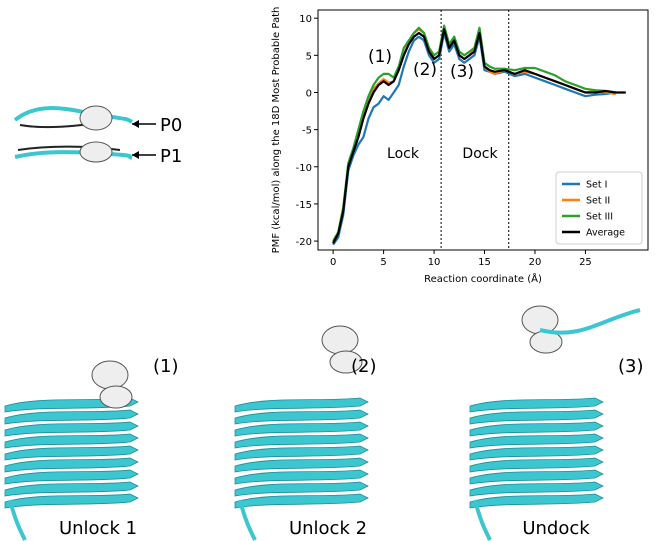 The width and height of the screenshot is (666, 541). Describe the element at coordinates (434, 262) in the screenshot. I see `x-tick-label: 10` at that location.